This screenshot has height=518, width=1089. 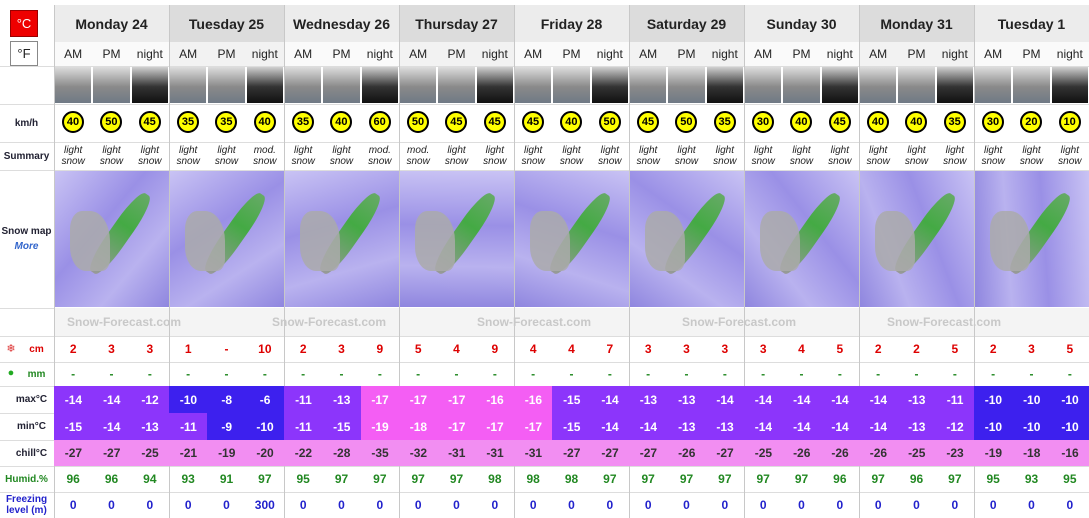 What do you see at coordinates (26, 246) in the screenshot?
I see `more-link: More` at bounding box center [26, 246].